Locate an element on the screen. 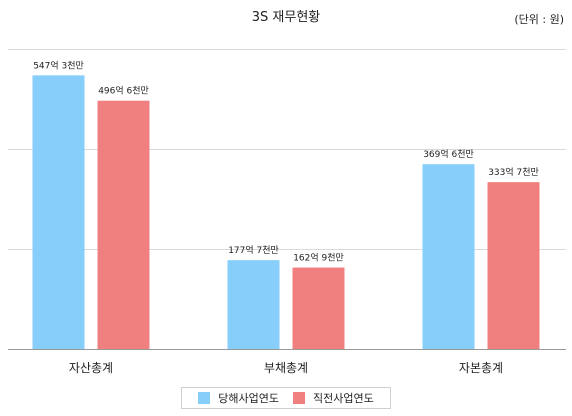 This screenshot has height=416, width=572. x-axis: 자산총계 부채총계 자본총계 is located at coordinates (287, 362).